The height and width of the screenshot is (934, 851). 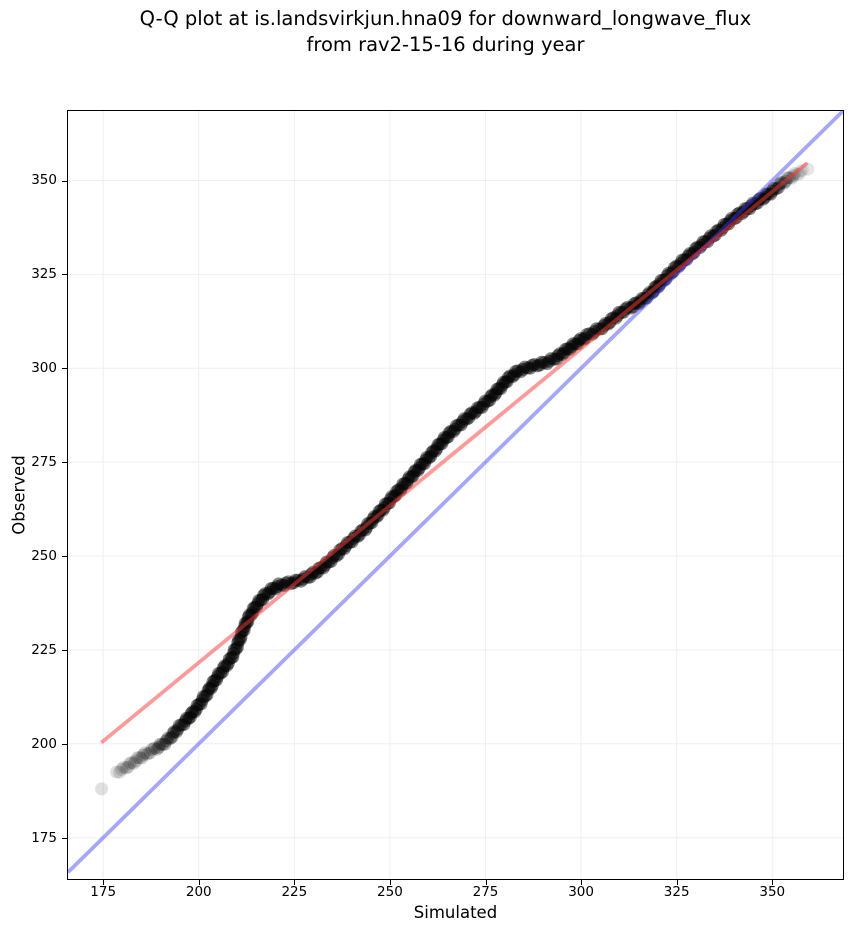 I want to click on x-tick-label: 175, so click(x=103, y=892).